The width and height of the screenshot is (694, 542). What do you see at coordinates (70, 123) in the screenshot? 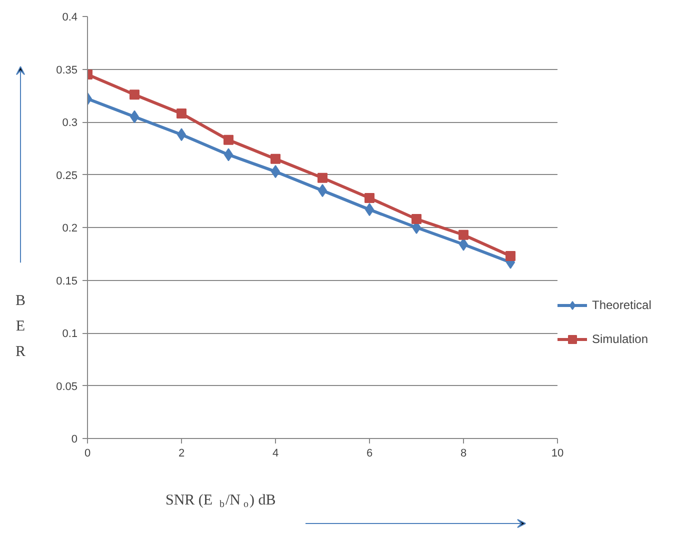
I see `y-tick-label: 0.3` at bounding box center [70, 123].